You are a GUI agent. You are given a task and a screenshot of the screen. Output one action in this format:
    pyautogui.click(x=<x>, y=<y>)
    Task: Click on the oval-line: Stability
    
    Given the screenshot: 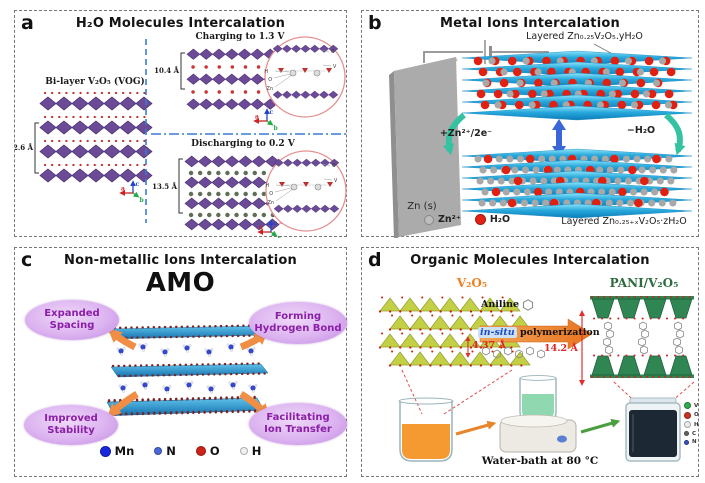 What is the action you would take?
    pyautogui.click(x=71, y=430)
    